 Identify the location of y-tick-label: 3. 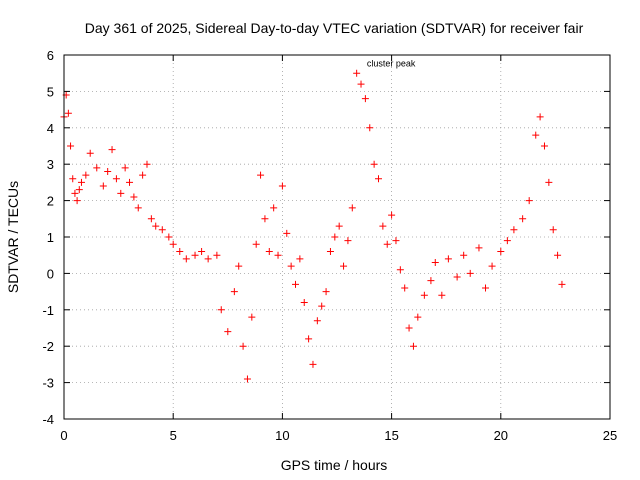
(50, 164).